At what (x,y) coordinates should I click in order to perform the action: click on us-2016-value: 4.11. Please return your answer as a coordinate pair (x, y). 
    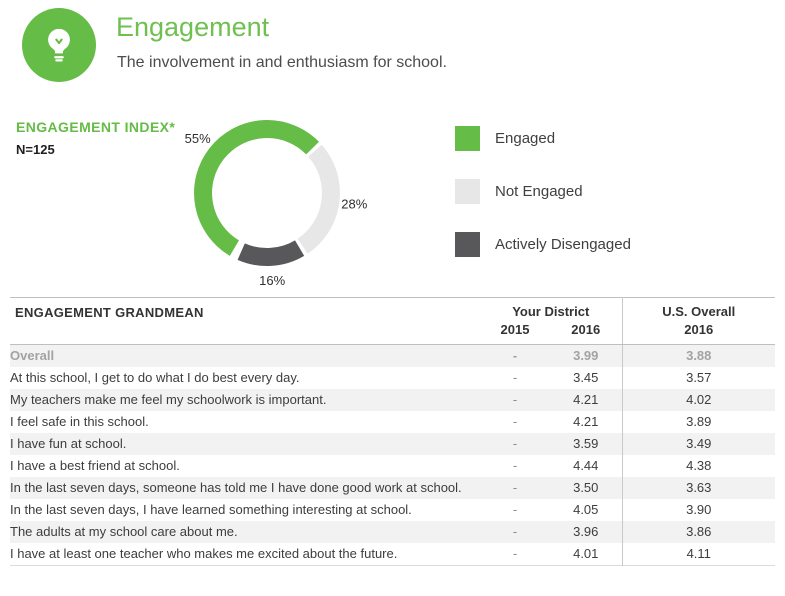
    Looking at the image, I should click on (698, 554).